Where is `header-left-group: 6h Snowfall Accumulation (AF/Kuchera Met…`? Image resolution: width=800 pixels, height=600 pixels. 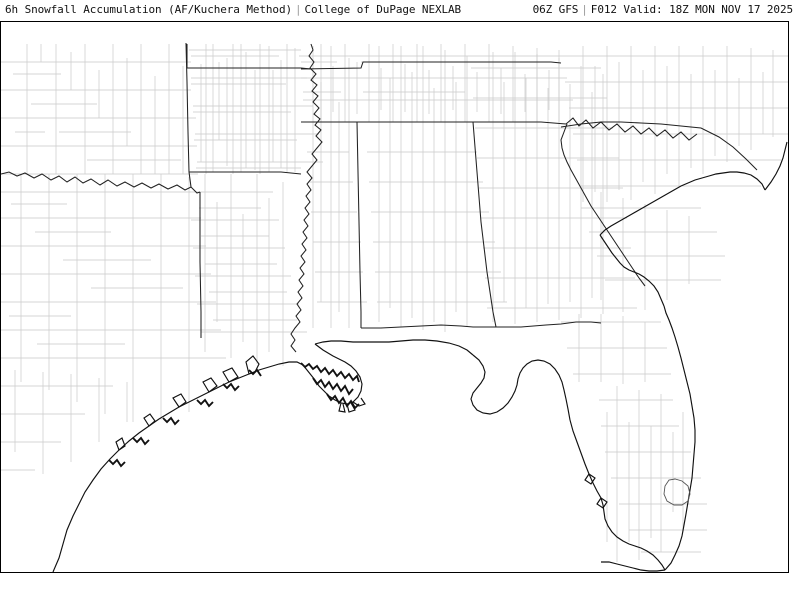 header-left-group: 6h Snowfall Accumulation (AF/Kuchera Met… is located at coordinates (233, 10).